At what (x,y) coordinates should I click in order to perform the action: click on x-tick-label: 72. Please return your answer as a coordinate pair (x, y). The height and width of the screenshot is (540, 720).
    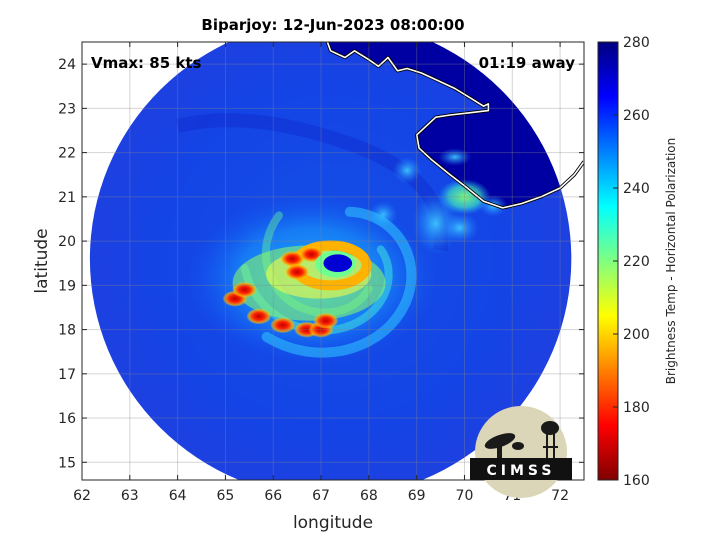
    Looking at the image, I should click on (560, 496).